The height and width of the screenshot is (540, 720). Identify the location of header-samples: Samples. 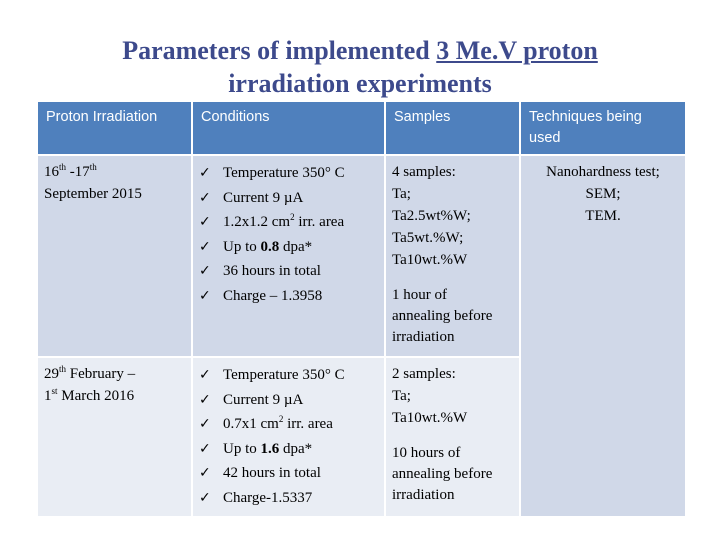
(452, 128).